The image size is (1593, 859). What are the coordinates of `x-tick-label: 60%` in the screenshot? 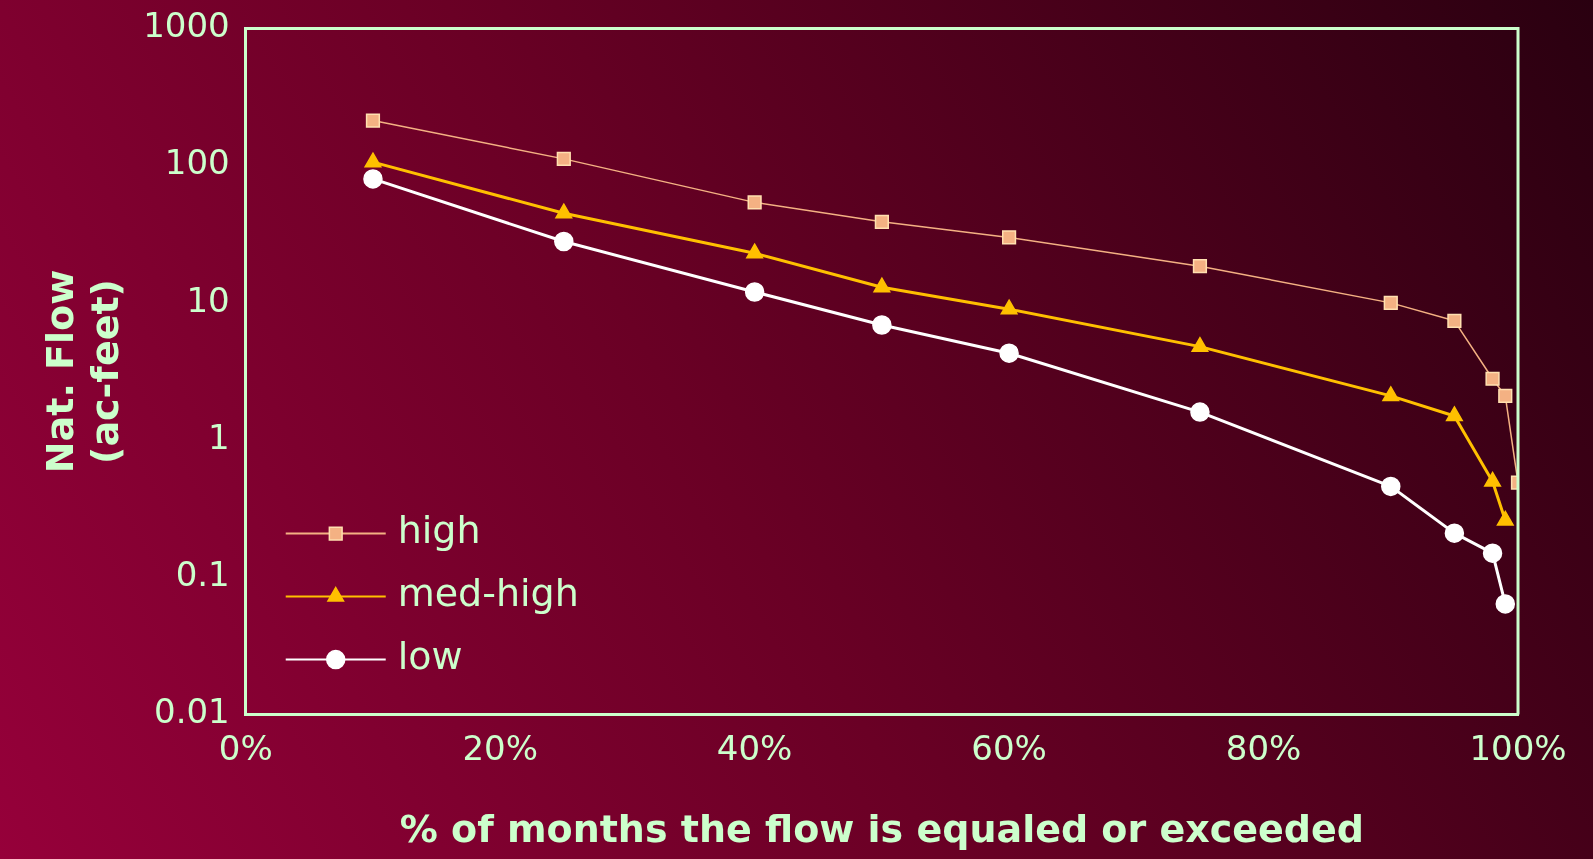 It's located at (1009, 747).